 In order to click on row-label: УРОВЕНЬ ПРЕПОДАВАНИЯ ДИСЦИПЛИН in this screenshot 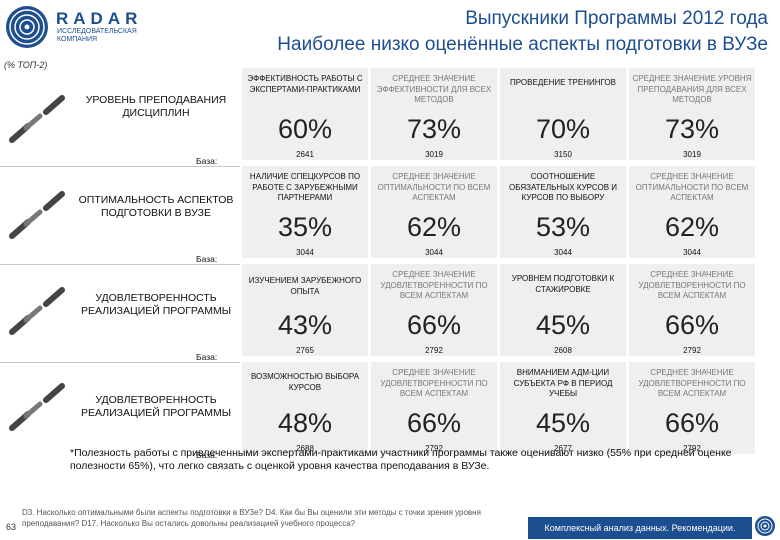, I will do `click(156, 106)`.